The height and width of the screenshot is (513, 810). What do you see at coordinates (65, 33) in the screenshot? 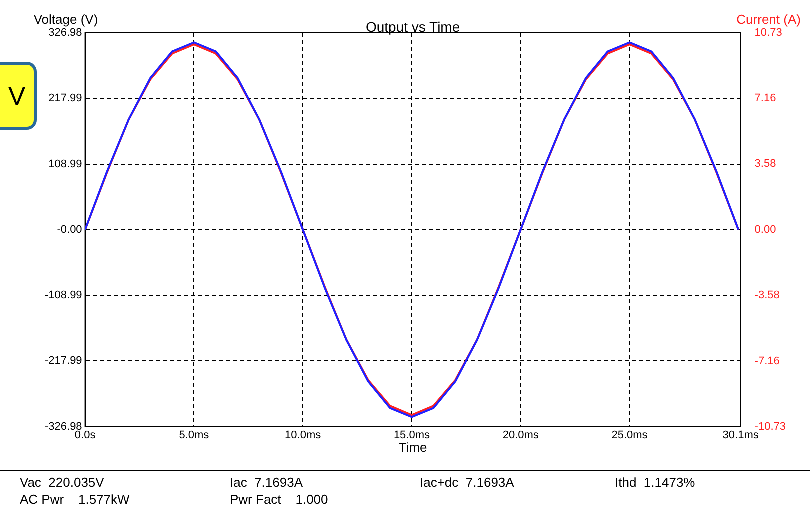
I see `y-tick-label: 326.98` at bounding box center [65, 33].